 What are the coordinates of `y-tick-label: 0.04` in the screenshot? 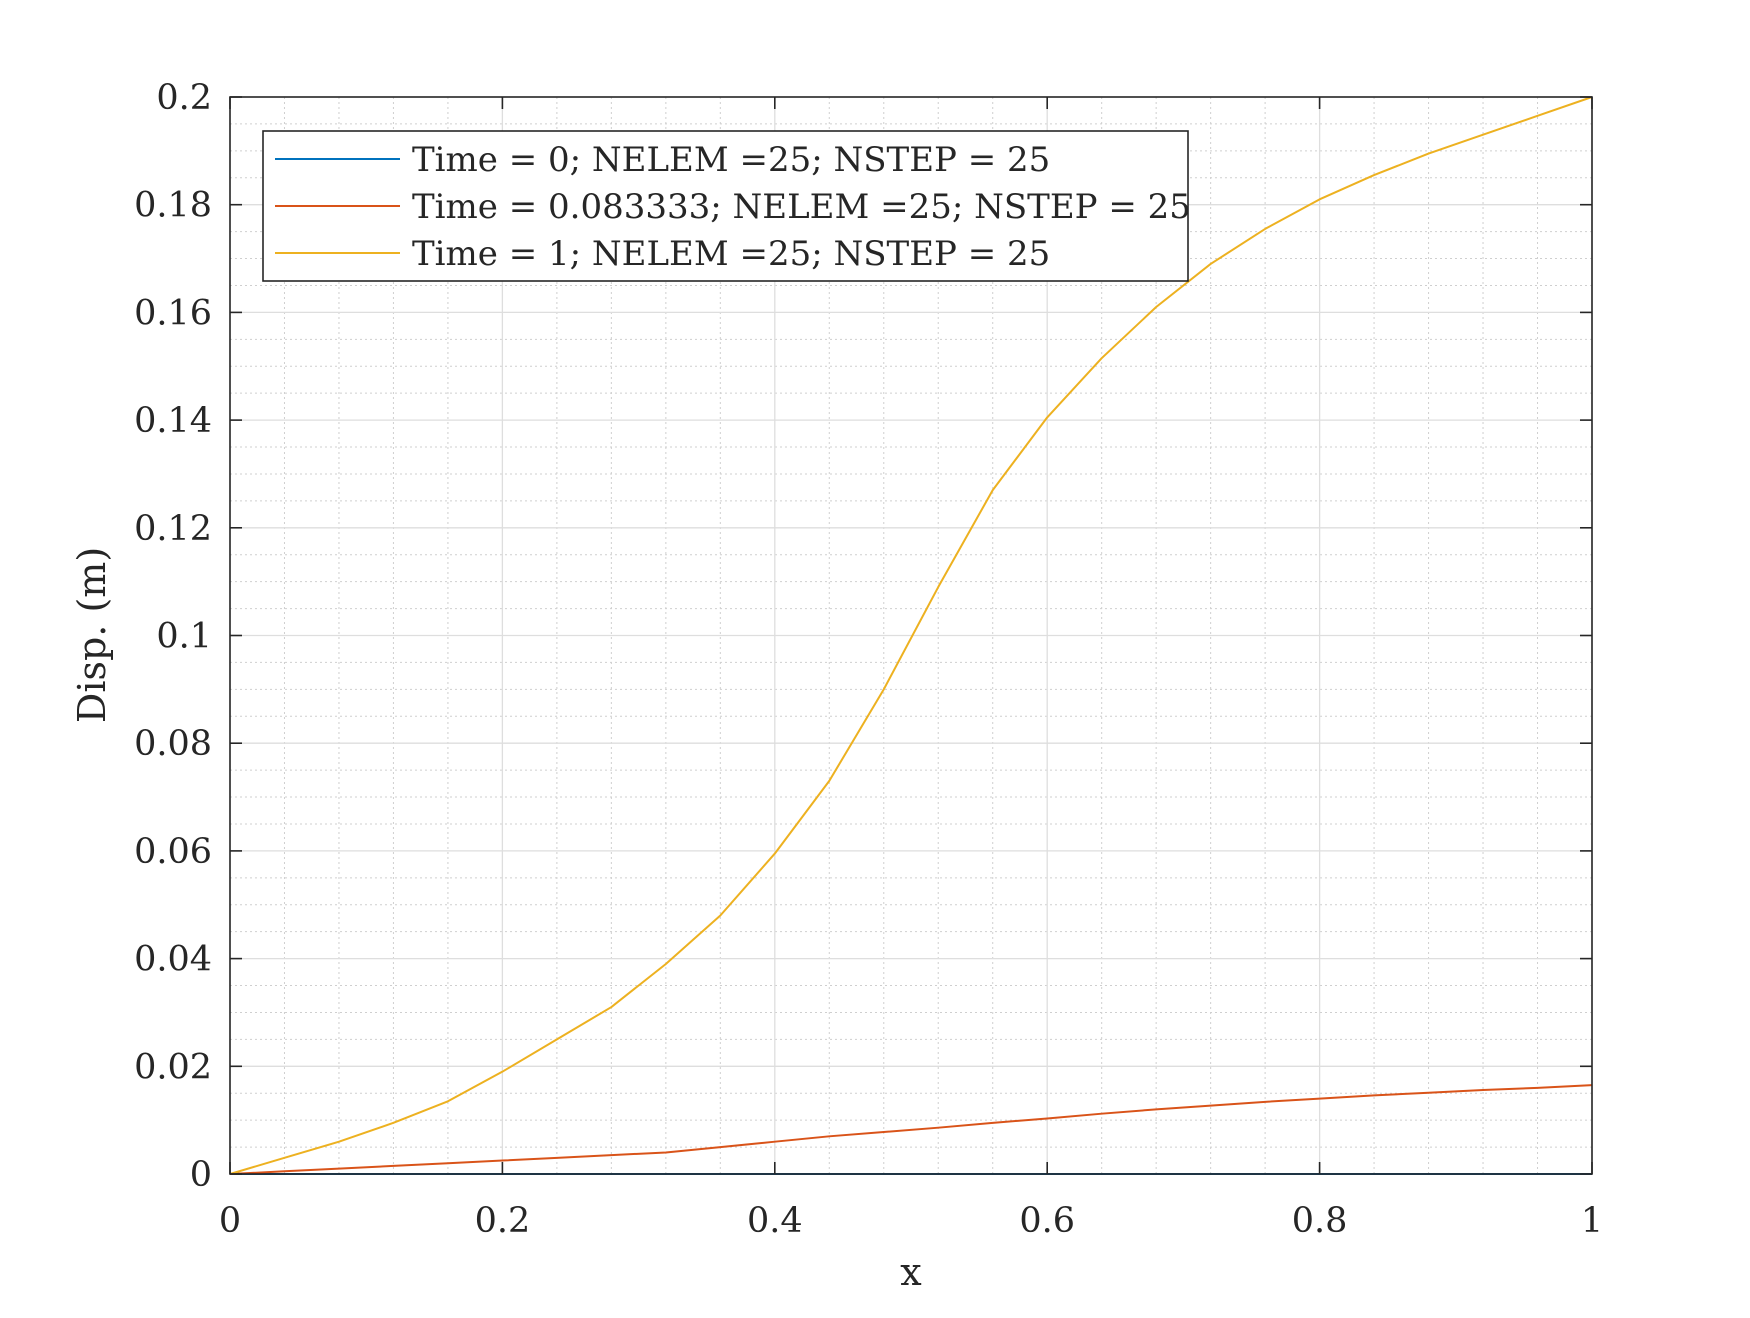 It's located at (173, 960).